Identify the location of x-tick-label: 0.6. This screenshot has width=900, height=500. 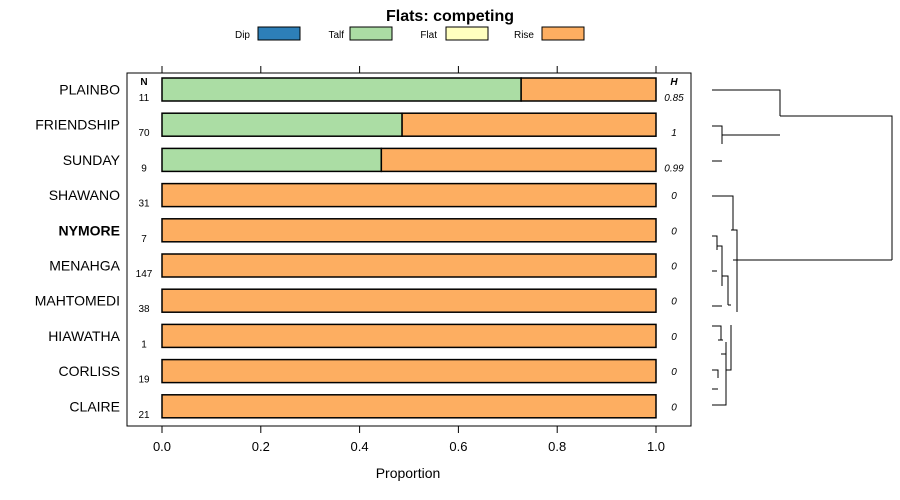
(458, 446).